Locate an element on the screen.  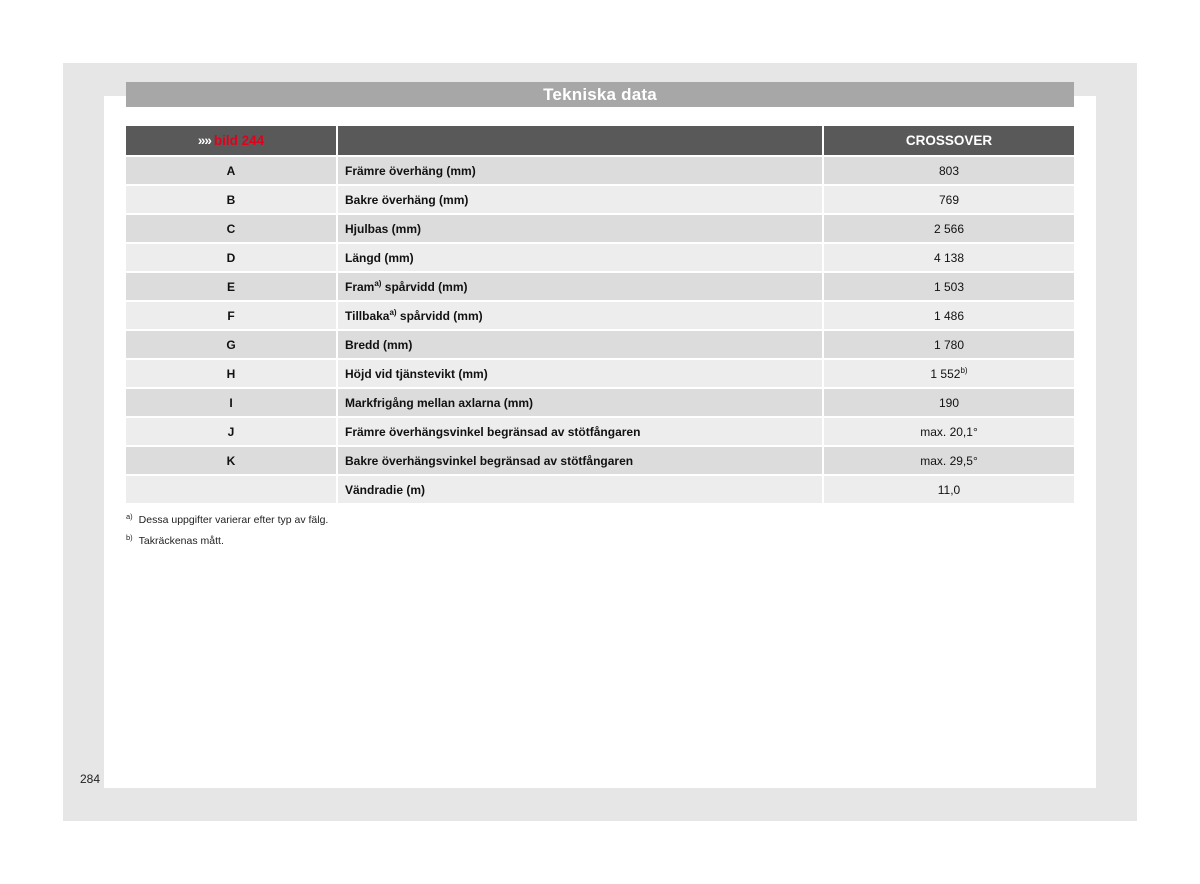
value-text: 1 486 is located at coordinates (949, 315).